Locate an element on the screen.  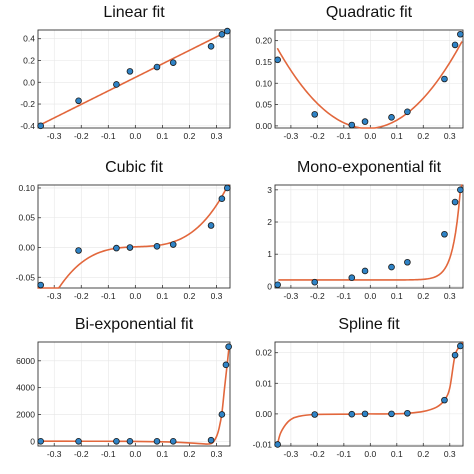
linear-fit-xtick-label-4: 0.1 is located at coordinates (162, 136).